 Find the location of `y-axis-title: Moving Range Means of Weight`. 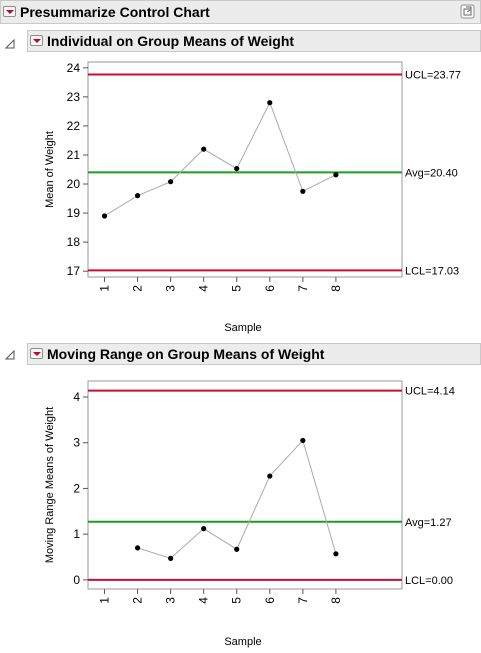

y-axis-title: Moving Range Means of Weight is located at coordinates (50, 485).